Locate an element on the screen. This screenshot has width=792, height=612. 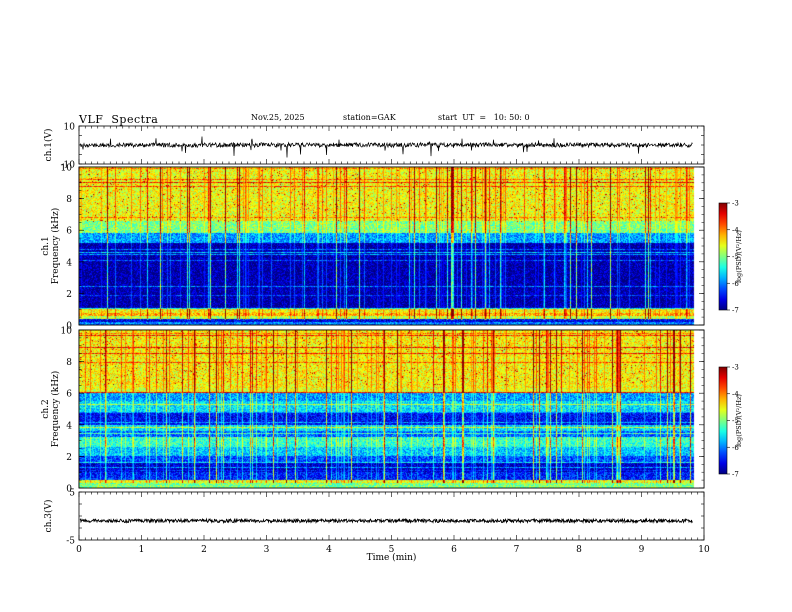
x-tick-label: 10 is located at coordinates (704, 550).